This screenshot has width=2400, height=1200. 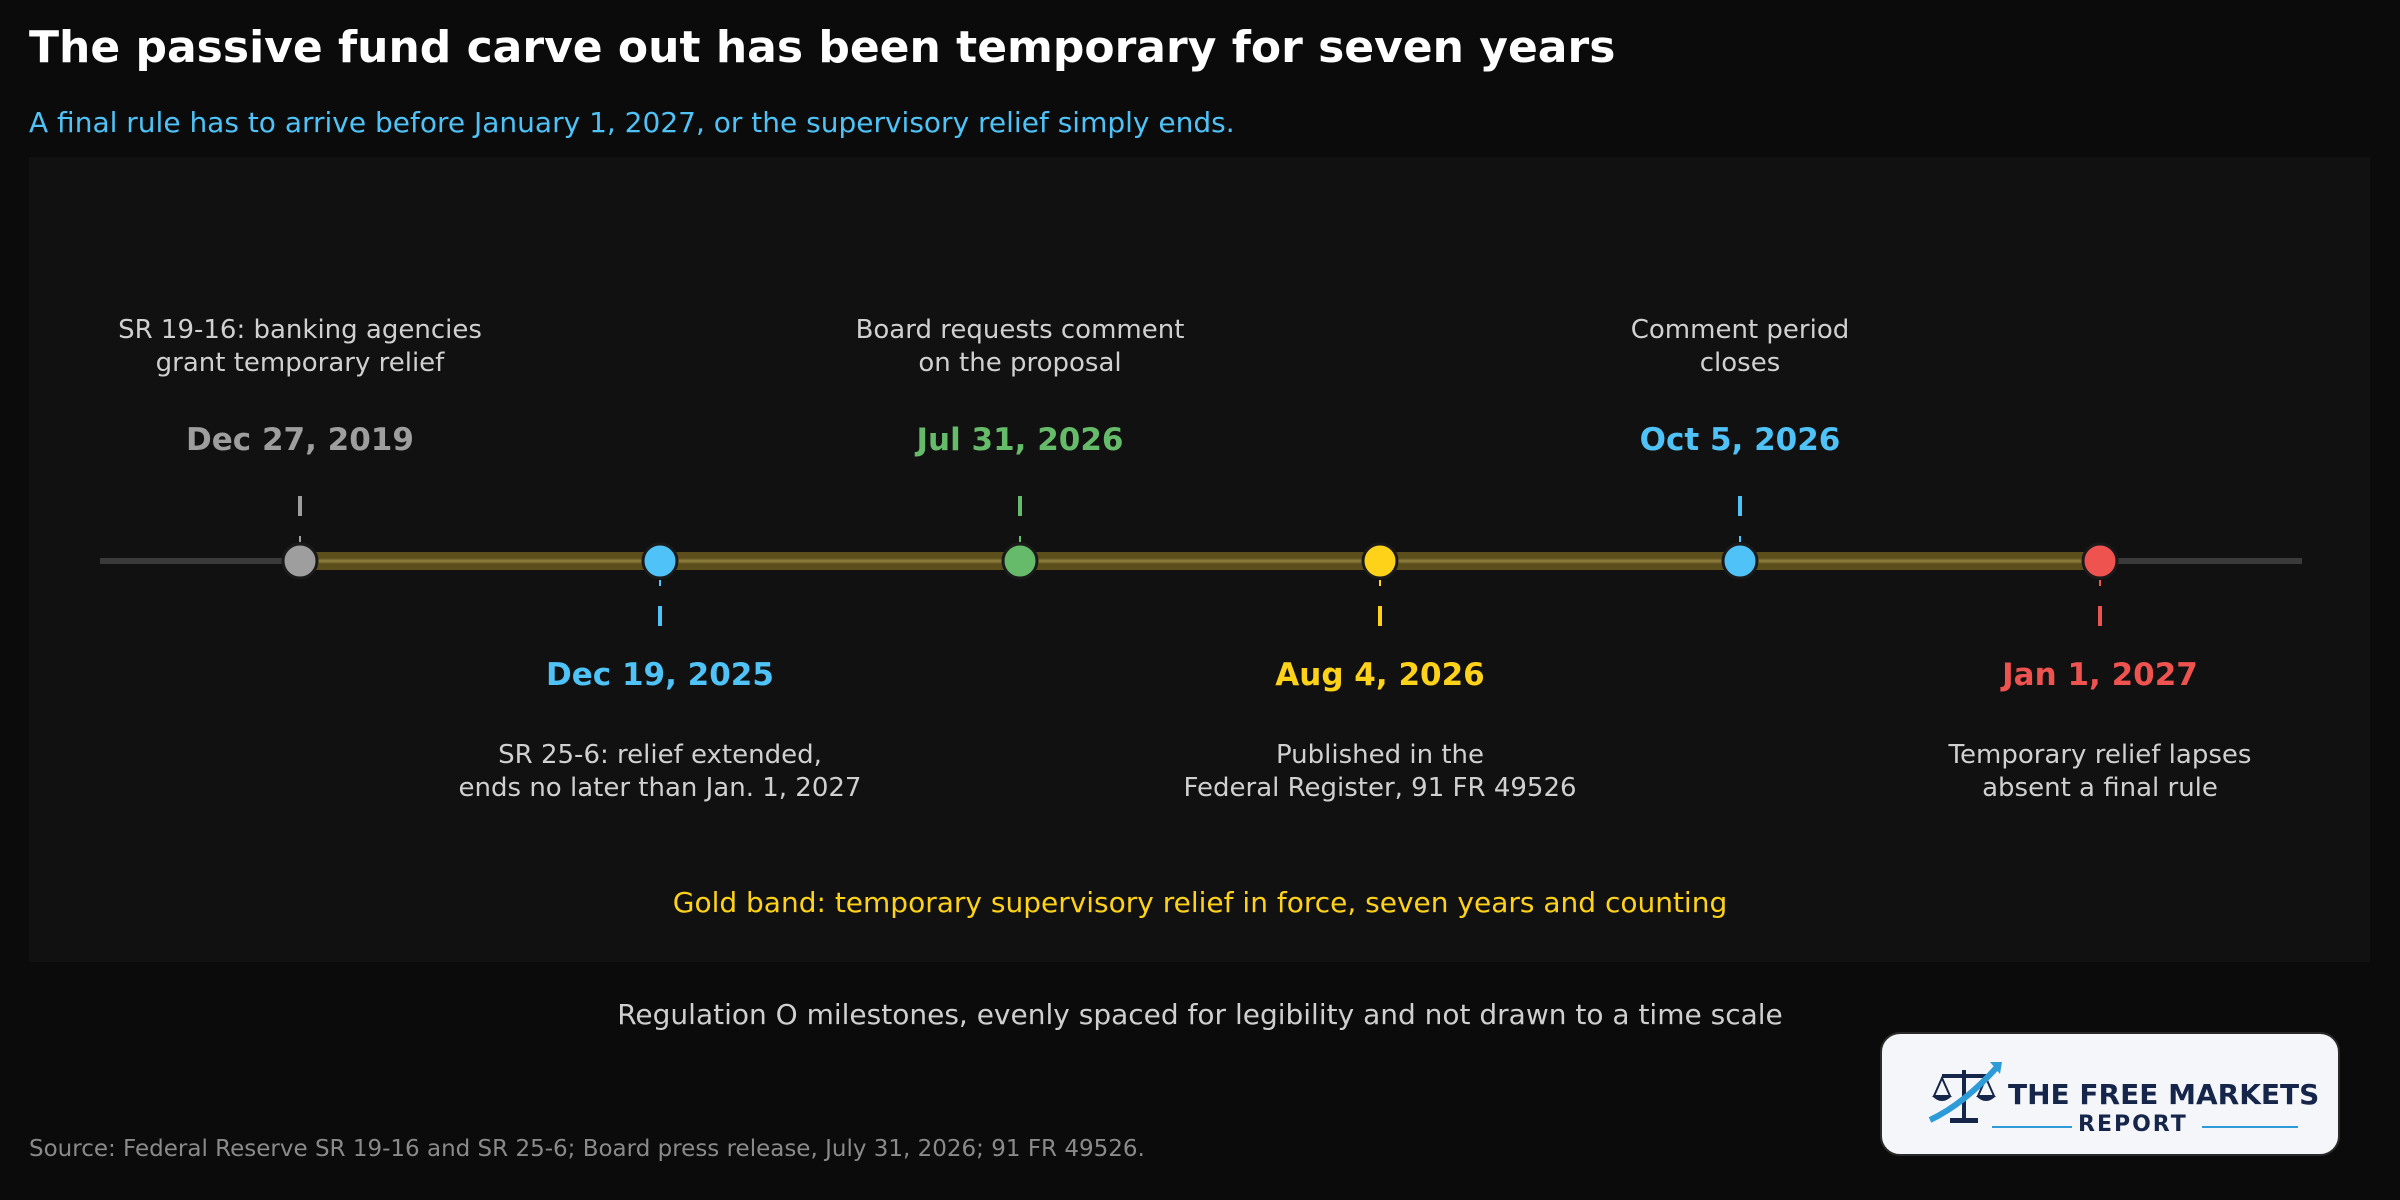 What do you see at coordinates (1740, 347) in the screenshot?
I see `event-description: Comment period closes` at bounding box center [1740, 347].